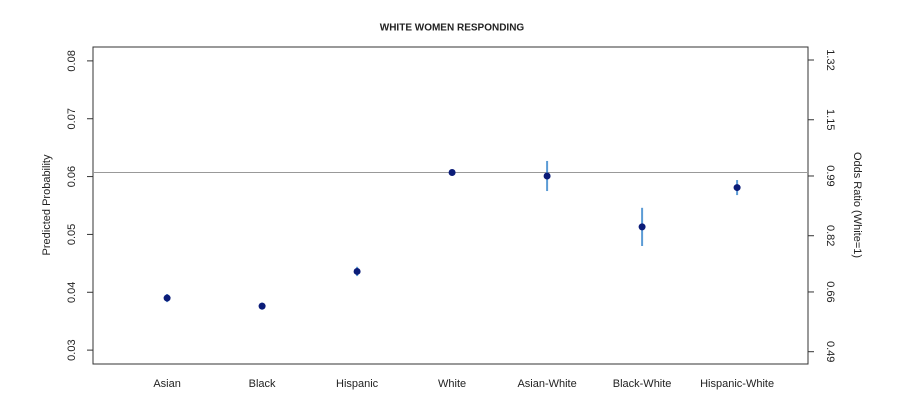 This screenshot has width=902, height=404. Describe the element at coordinates (857, 205) in the screenshot. I see `y2-axis-label: Odds Ratio (White=1)` at that location.